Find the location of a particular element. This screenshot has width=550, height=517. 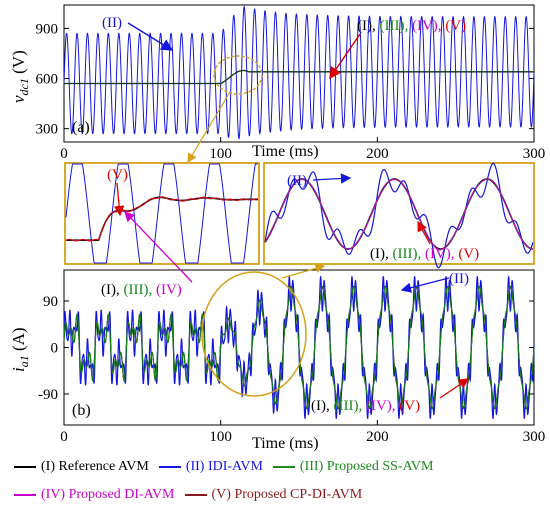

zoom-left-frame is located at coordinates (162, 213).